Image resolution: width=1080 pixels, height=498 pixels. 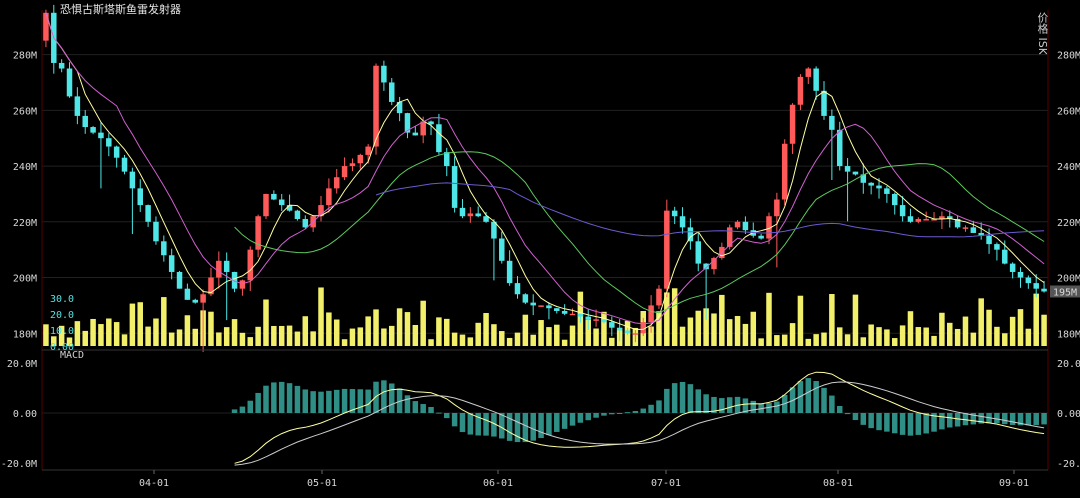 I want to click on price-tick-left: 180M, so click(x=25, y=334).